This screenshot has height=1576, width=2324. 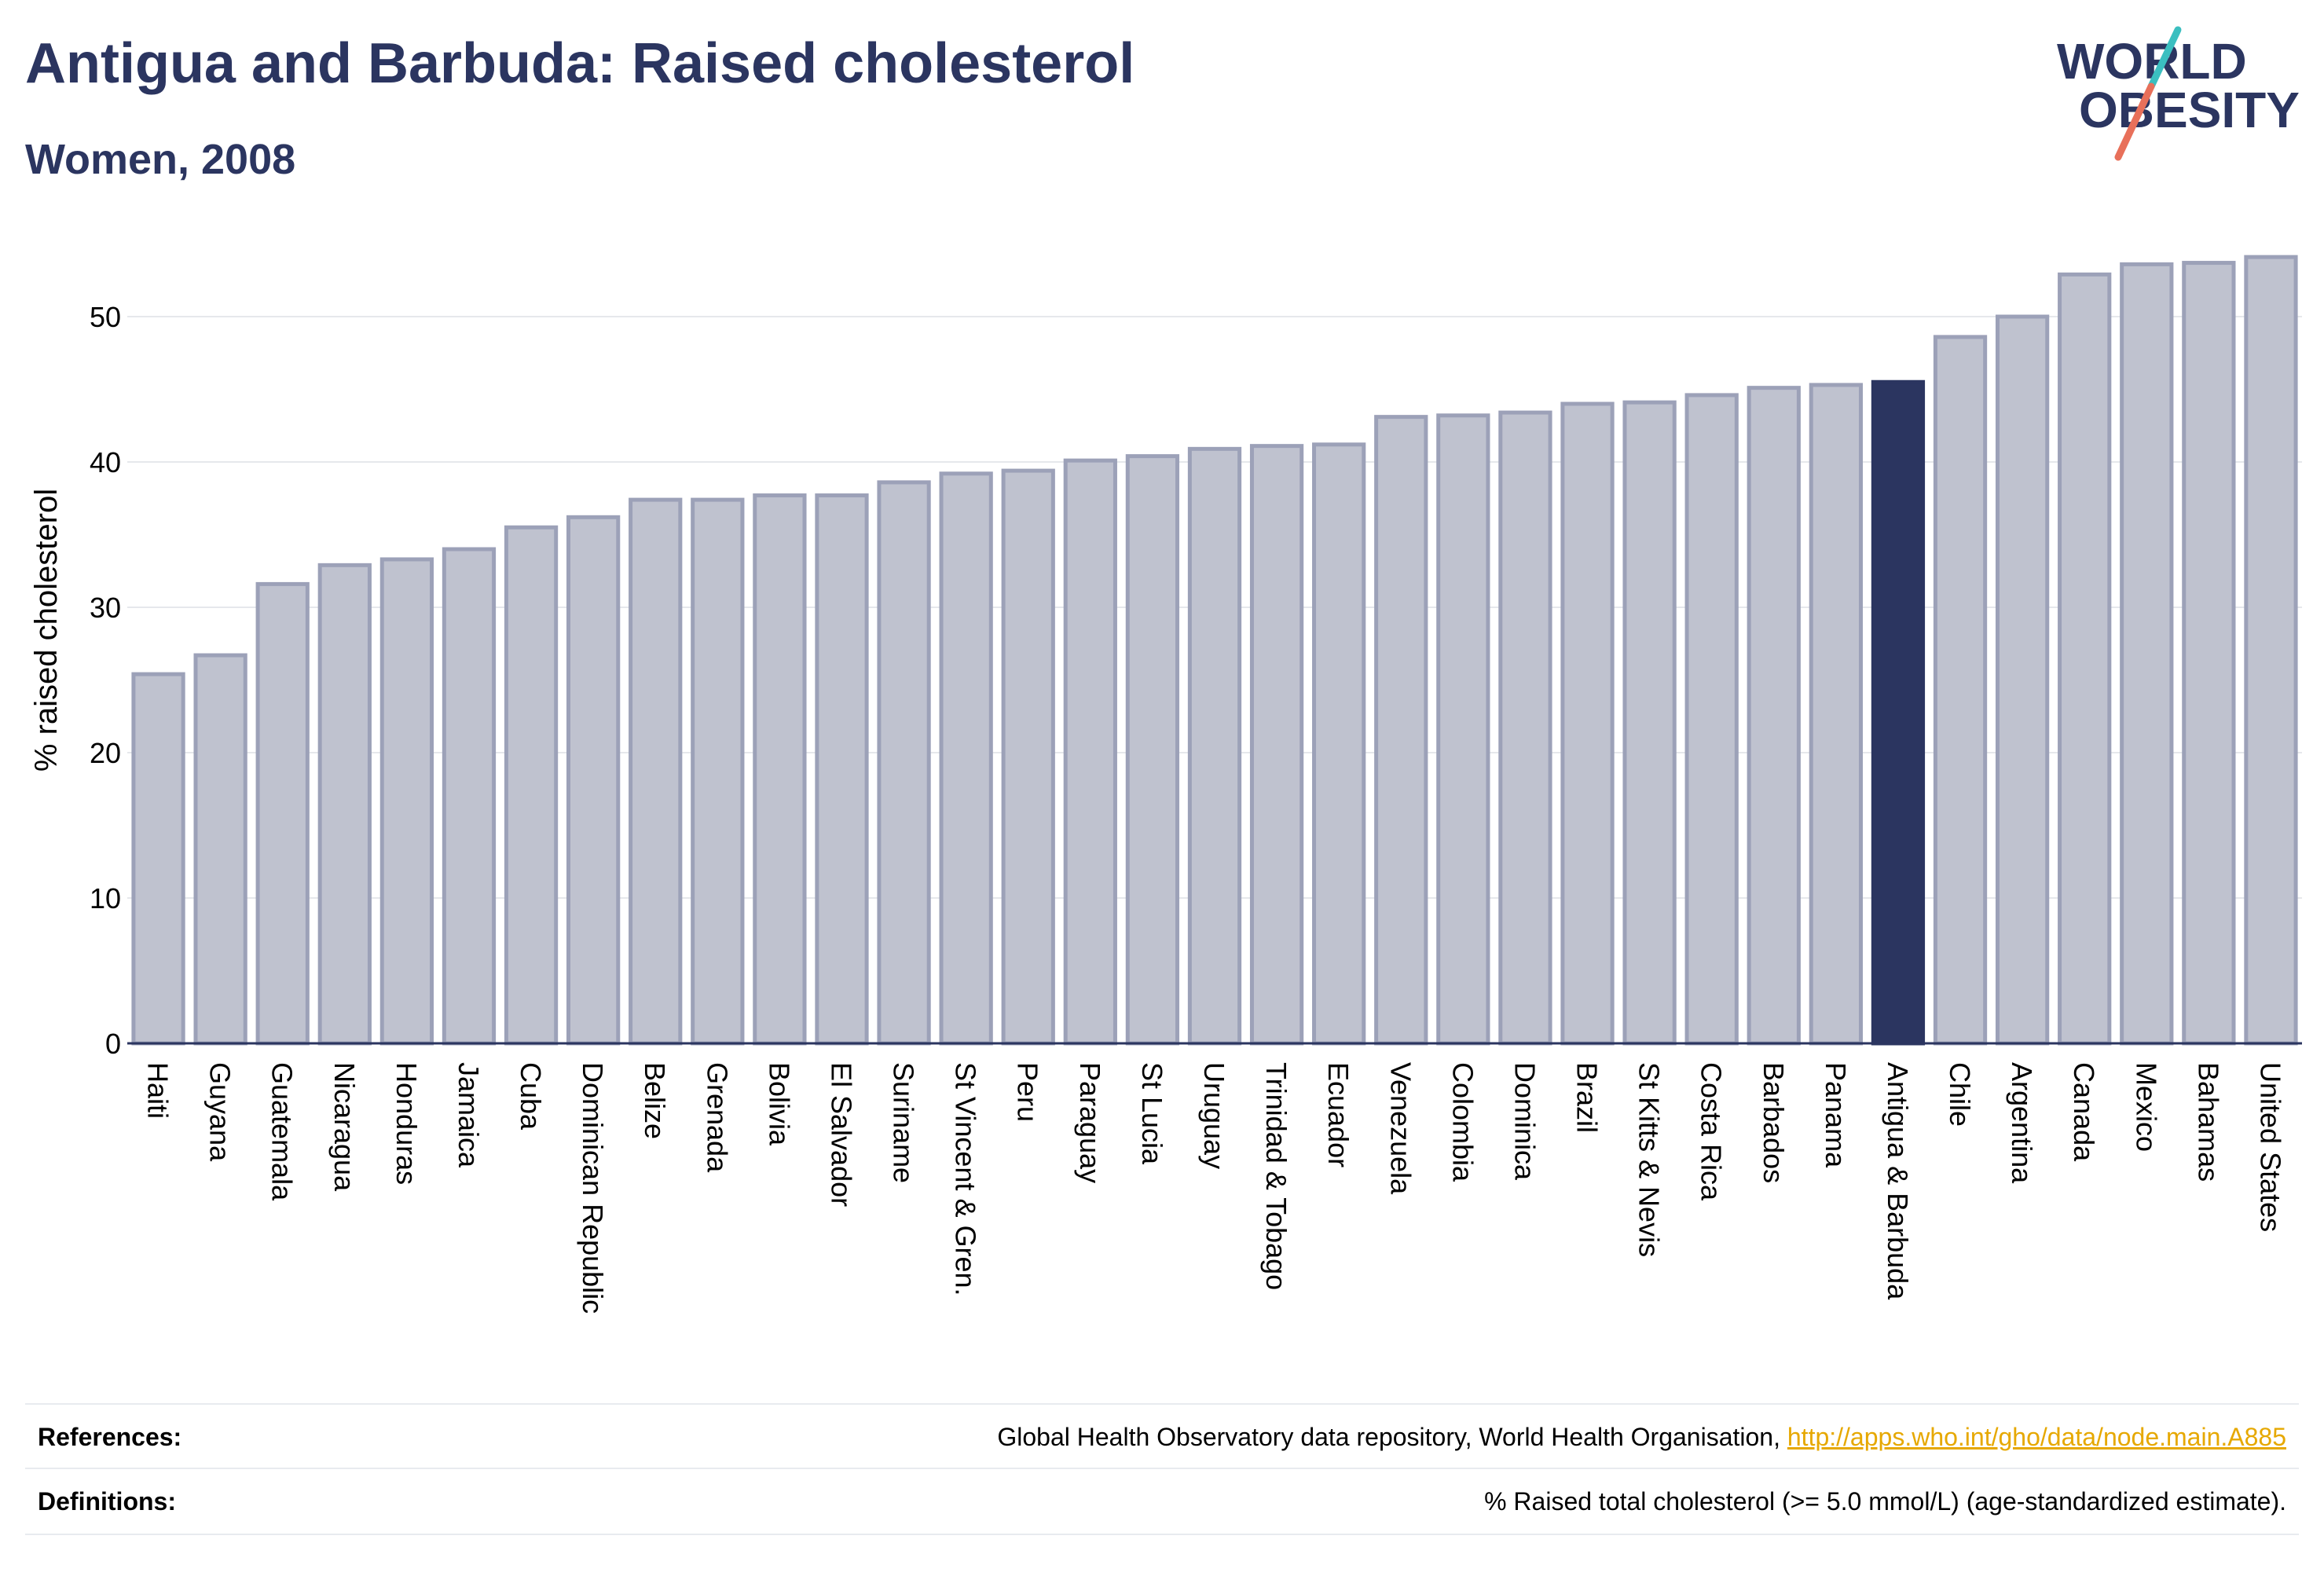 I want to click on chart-subtitle: Women, 2008, so click(x=160, y=159).